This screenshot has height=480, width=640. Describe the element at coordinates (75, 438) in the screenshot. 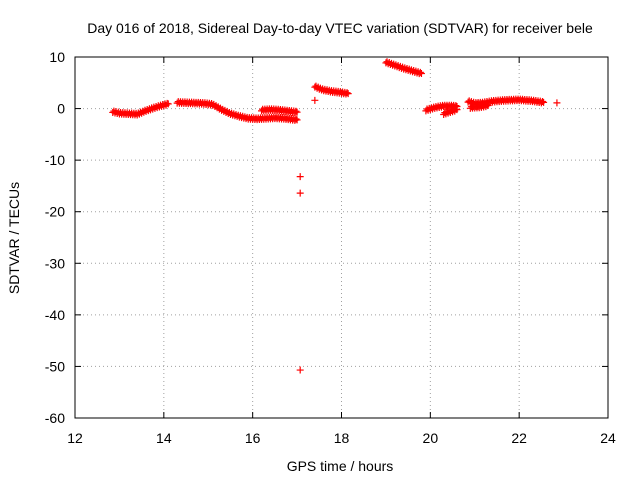

I see `x-tick-label: 12` at that location.